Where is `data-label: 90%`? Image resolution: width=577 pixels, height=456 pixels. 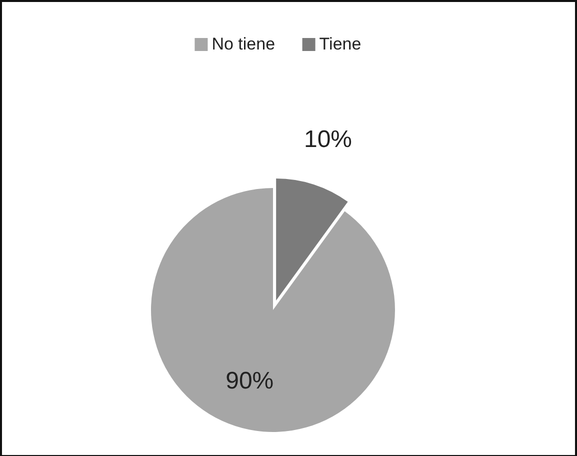
data-label: 90% is located at coordinates (250, 380).